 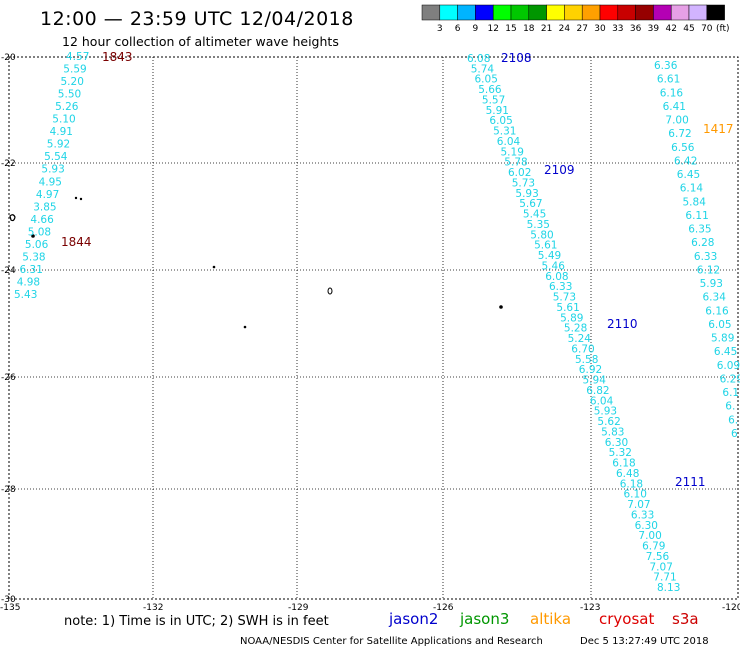 What do you see at coordinates (605, 412) in the screenshot?
I see `wave-height-value: 5.93` at bounding box center [605, 412].